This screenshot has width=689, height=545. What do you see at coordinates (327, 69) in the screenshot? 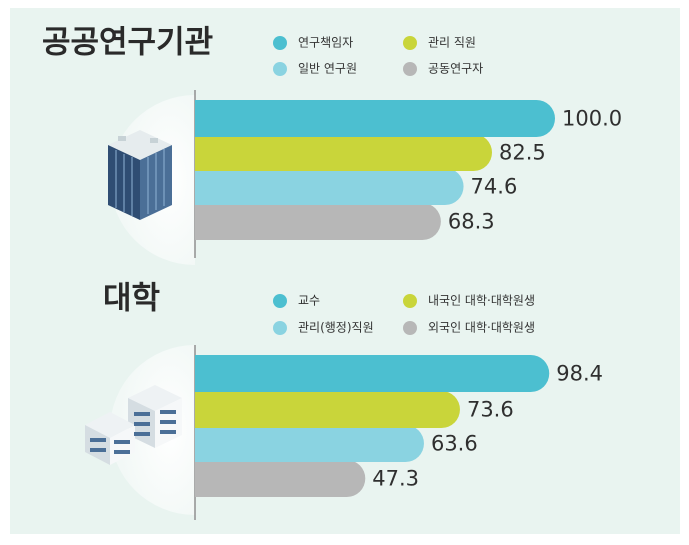
I see `legend-label: 일반 연구원` at bounding box center [327, 69].